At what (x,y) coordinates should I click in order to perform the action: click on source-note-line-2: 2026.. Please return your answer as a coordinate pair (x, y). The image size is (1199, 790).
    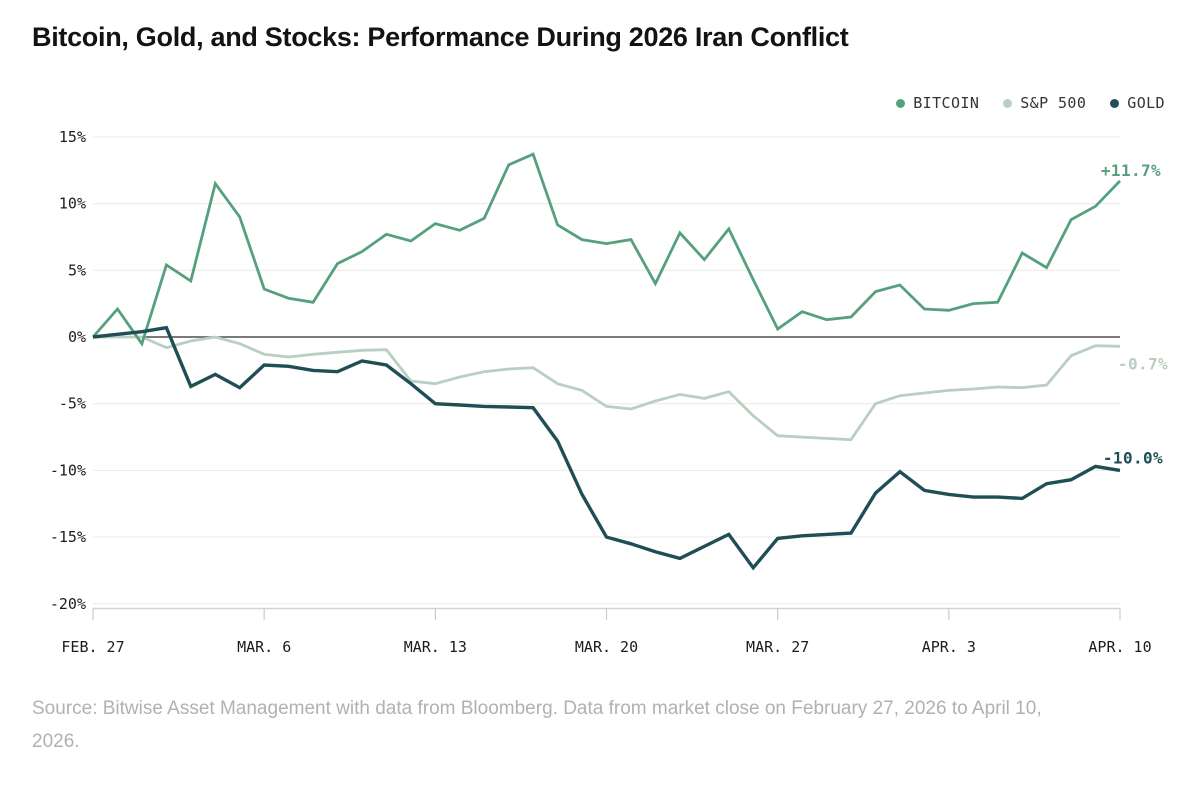
    Looking at the image, I should click on (56, 741).